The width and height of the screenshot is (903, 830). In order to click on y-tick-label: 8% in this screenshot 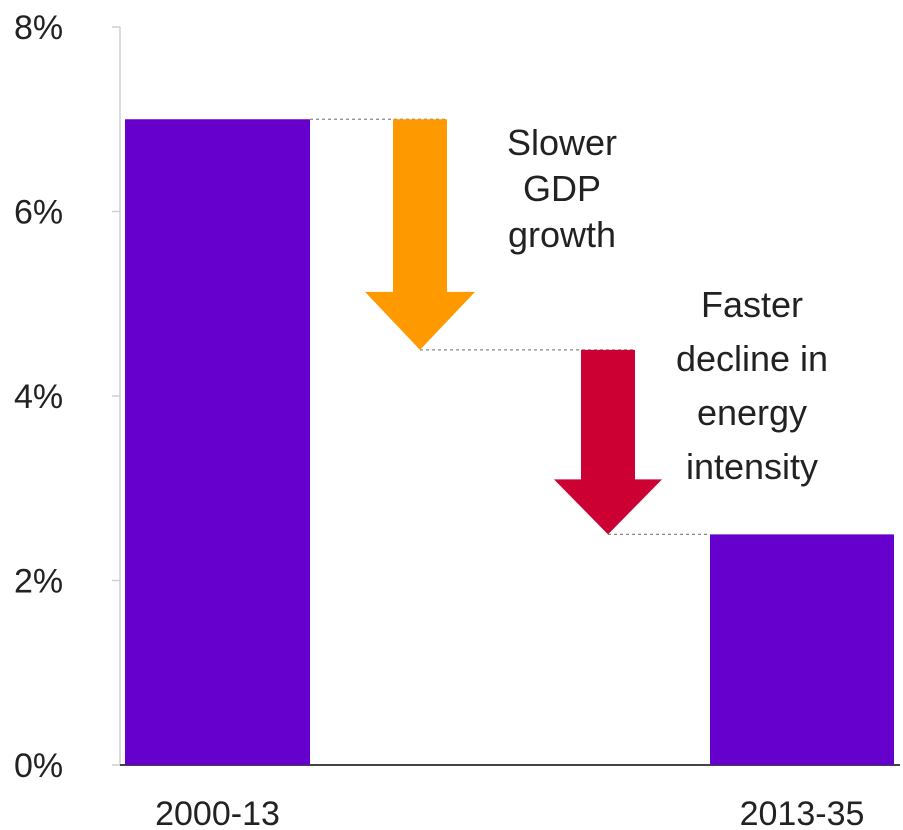, I will do `click(38, 28)`.